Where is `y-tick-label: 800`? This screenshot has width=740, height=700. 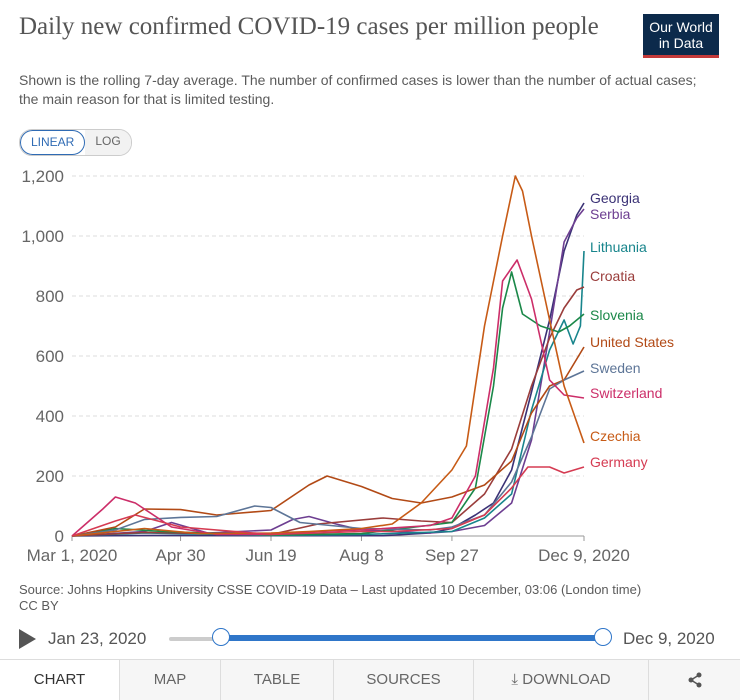
y-tick-label: 800 is located at coordinates (50, 296).